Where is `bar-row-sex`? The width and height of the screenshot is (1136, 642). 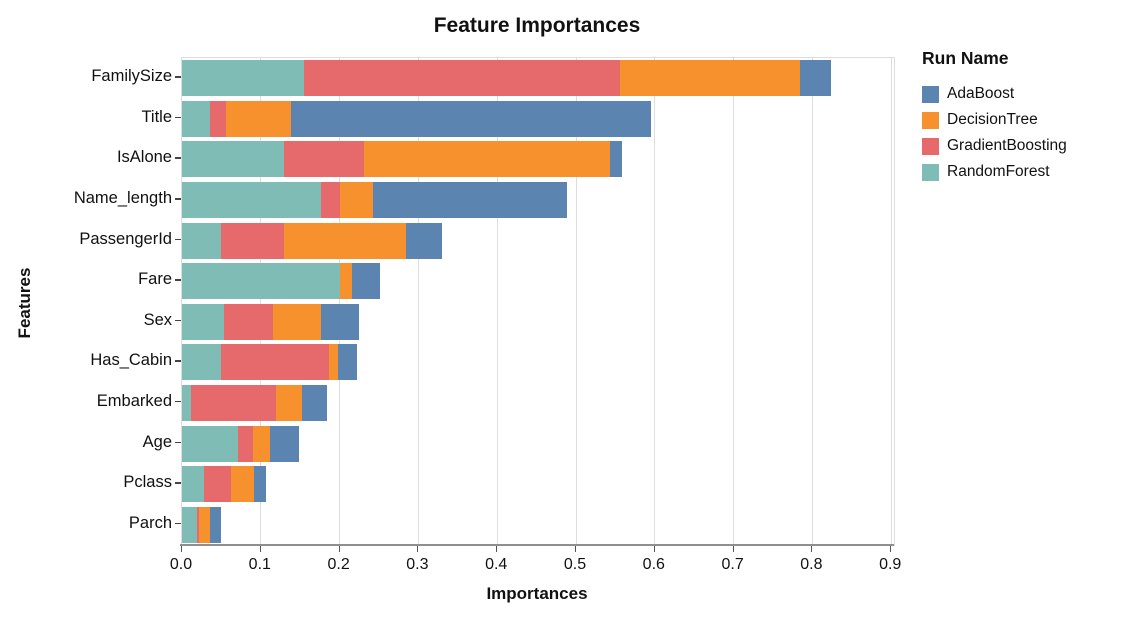 bar-row-sex is located at coordinates (538, 321).